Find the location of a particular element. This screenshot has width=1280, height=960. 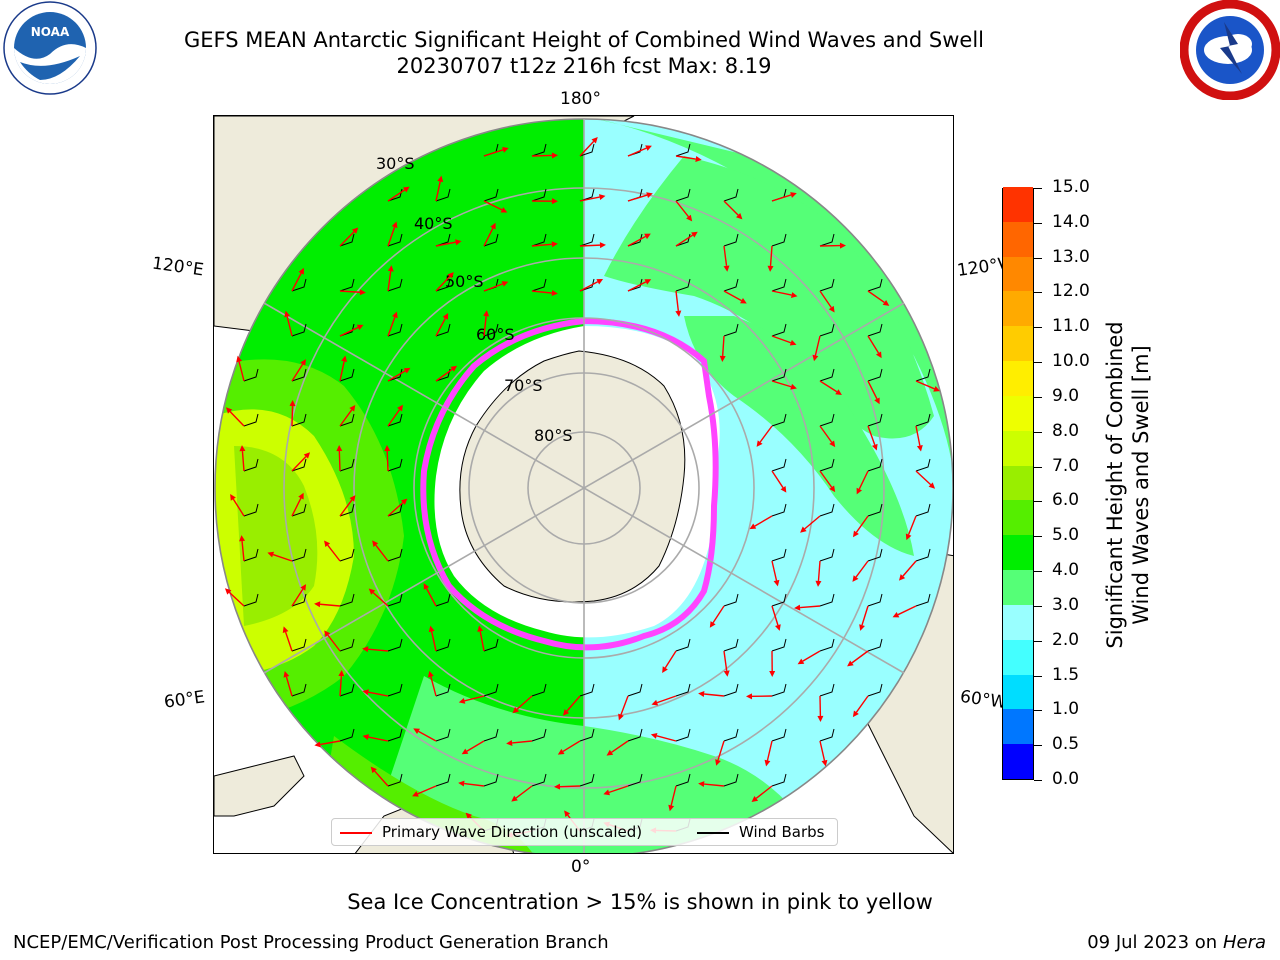

footer-date: 09 Jul 2023 on Hera is located at coordinates (1176, 942).